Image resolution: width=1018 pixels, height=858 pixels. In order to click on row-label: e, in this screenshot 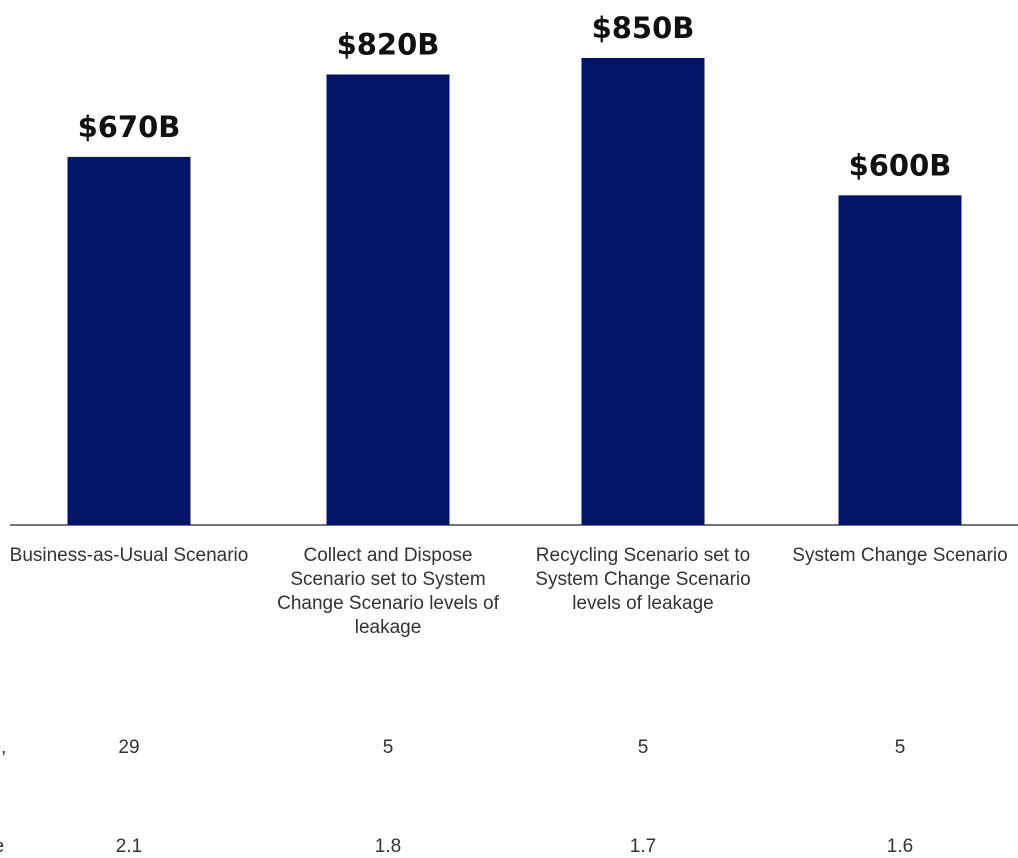, I will do `click(3, 747)`.